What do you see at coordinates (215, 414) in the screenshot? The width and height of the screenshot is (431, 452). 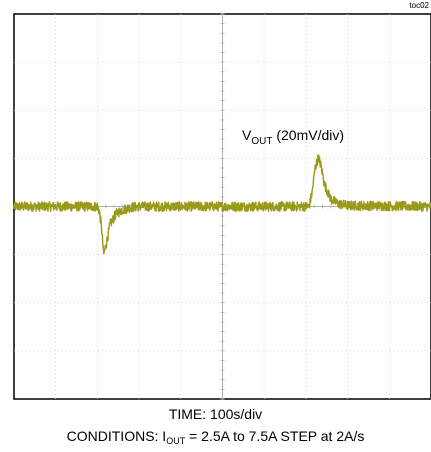 I see `time-axis-label: TIME: 100s/div` at bounding box center [215, 414].